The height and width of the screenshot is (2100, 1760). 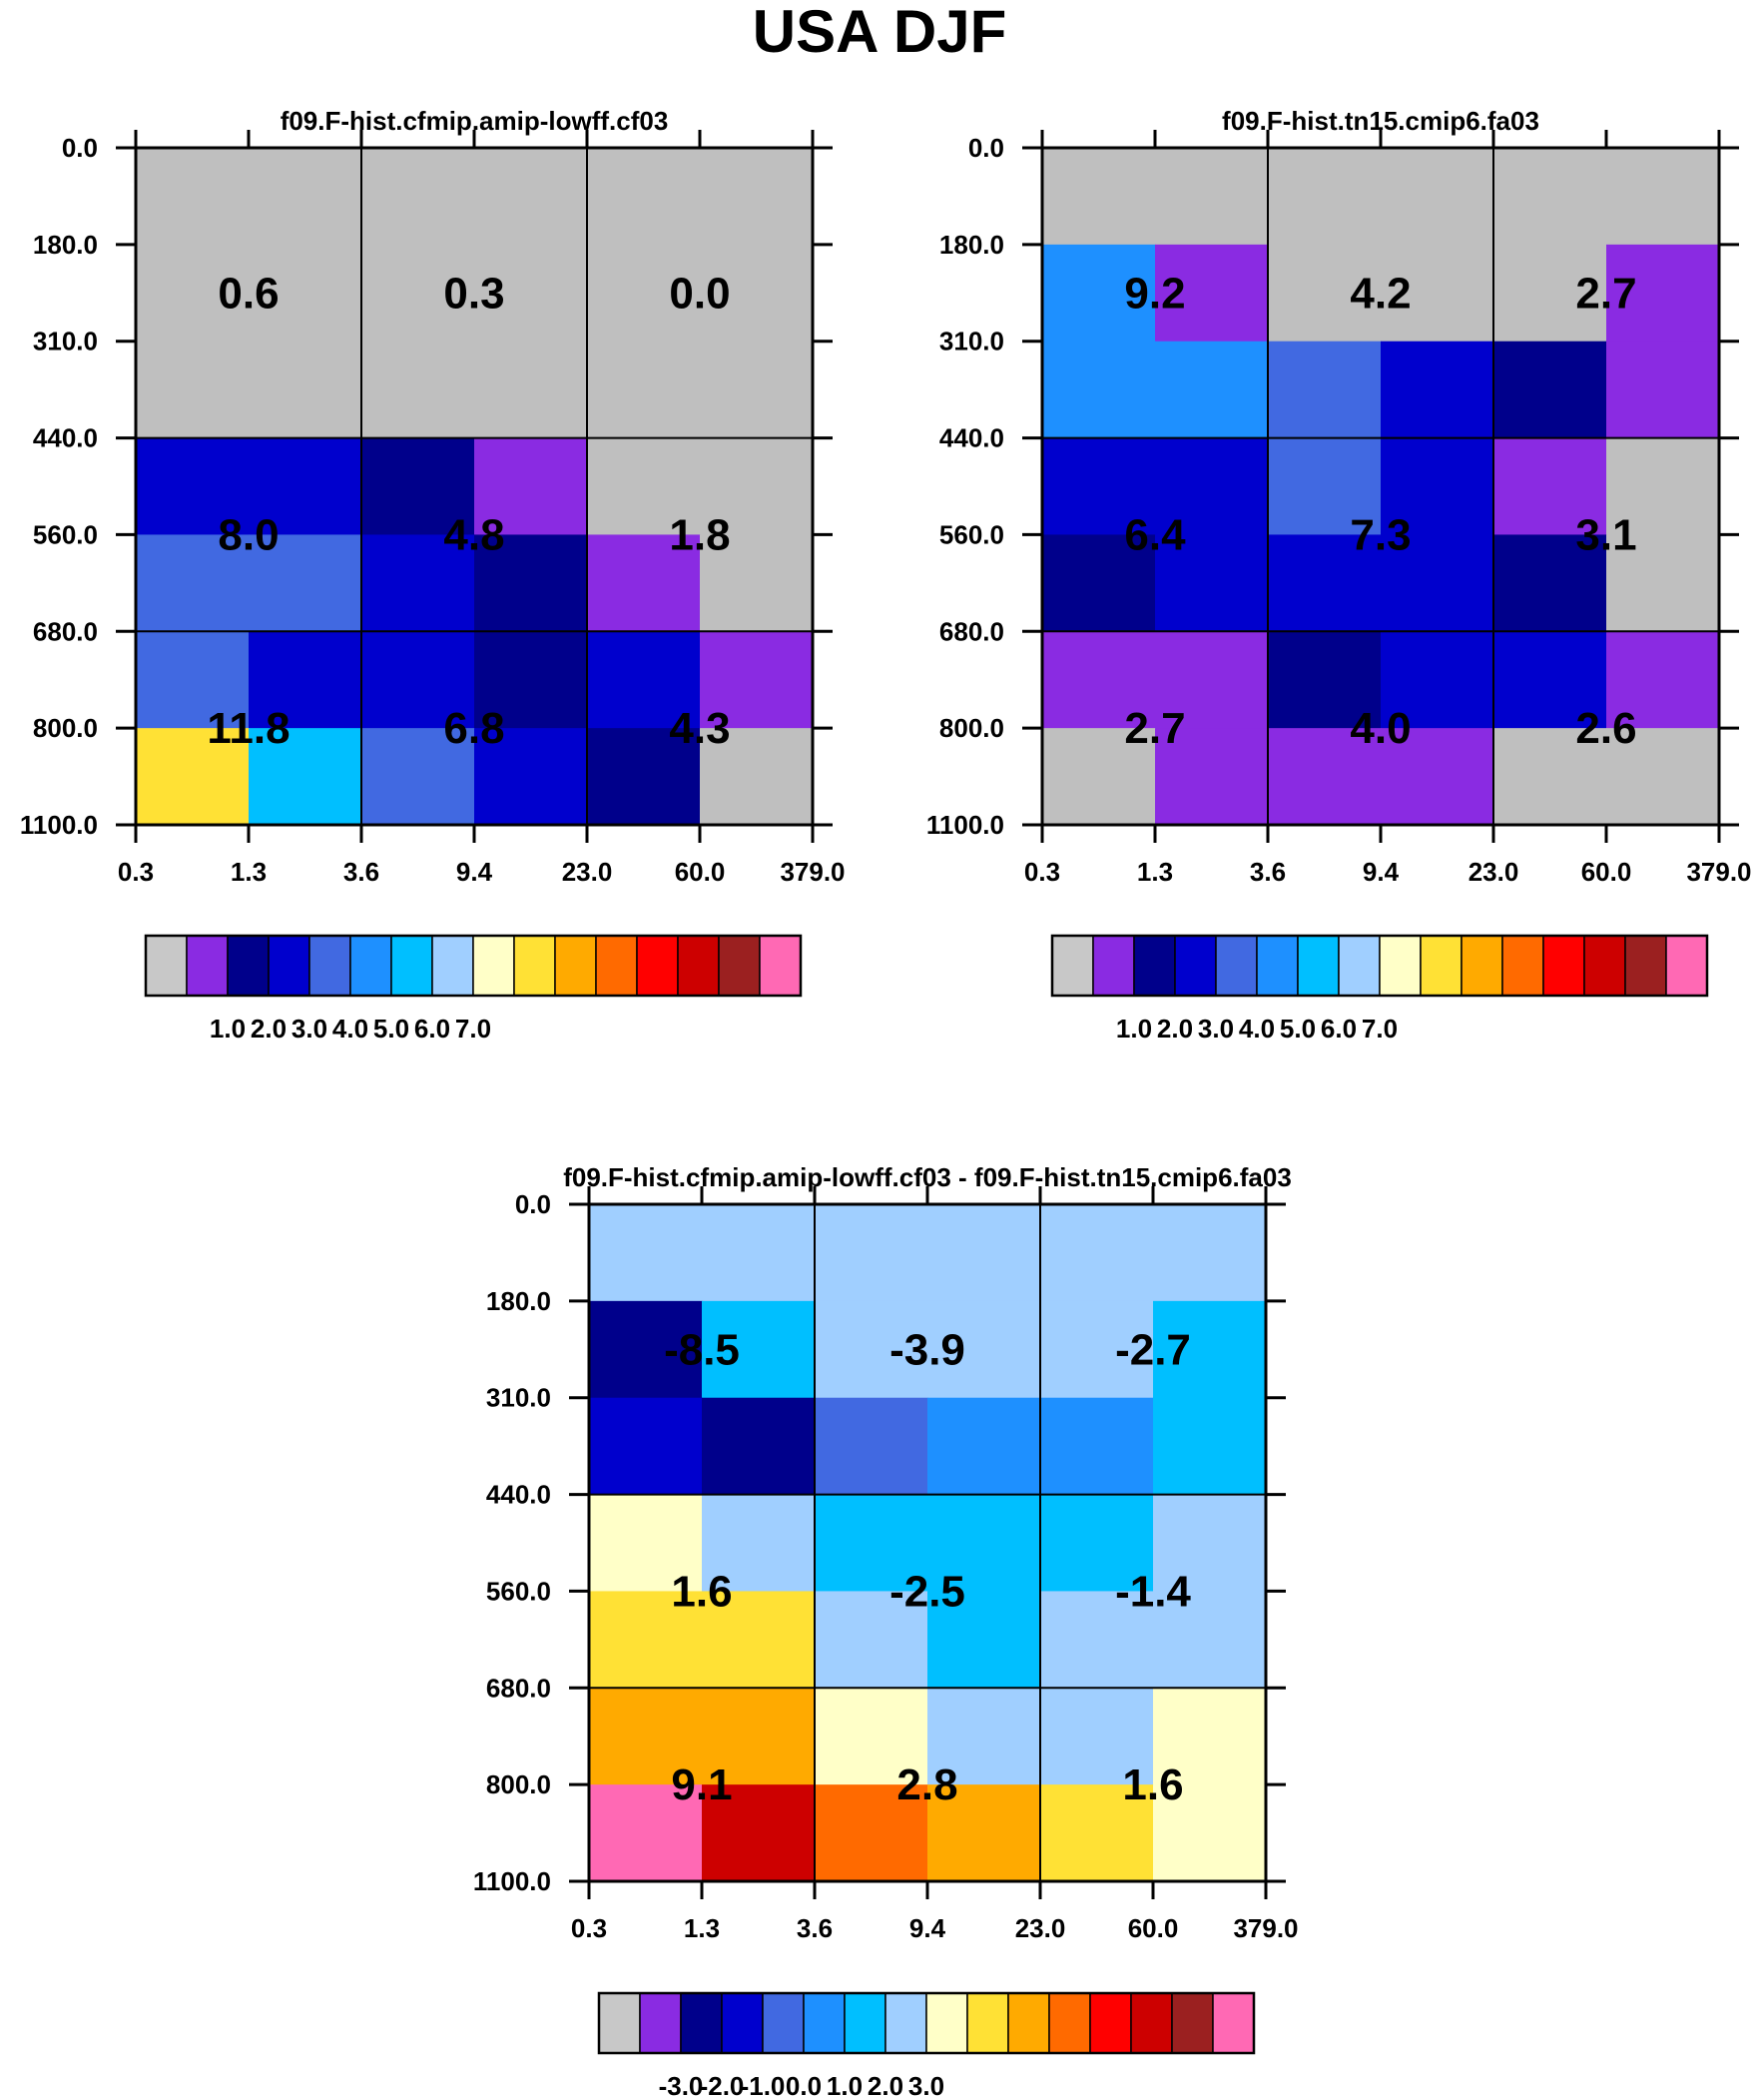 What do you see at coordinates (248, 534) in the screenshot?
I see `cell-value-label: 8.0` at bounding box center [248, 534].